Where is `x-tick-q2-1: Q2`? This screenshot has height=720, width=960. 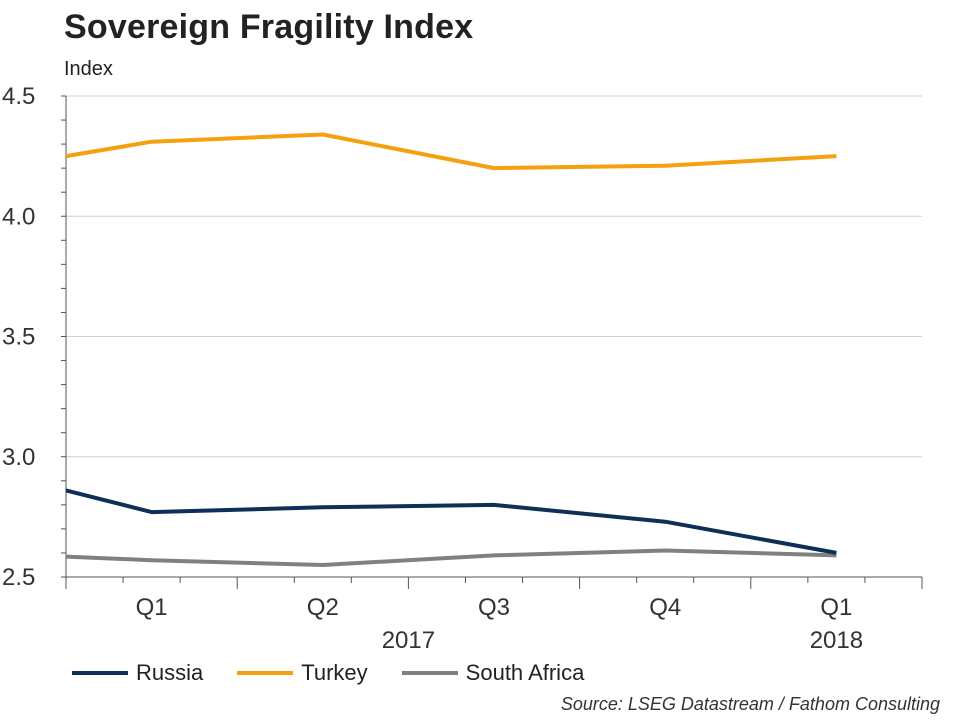
x-tick-q2-1: Q2 is located at coordinates (323, 607).